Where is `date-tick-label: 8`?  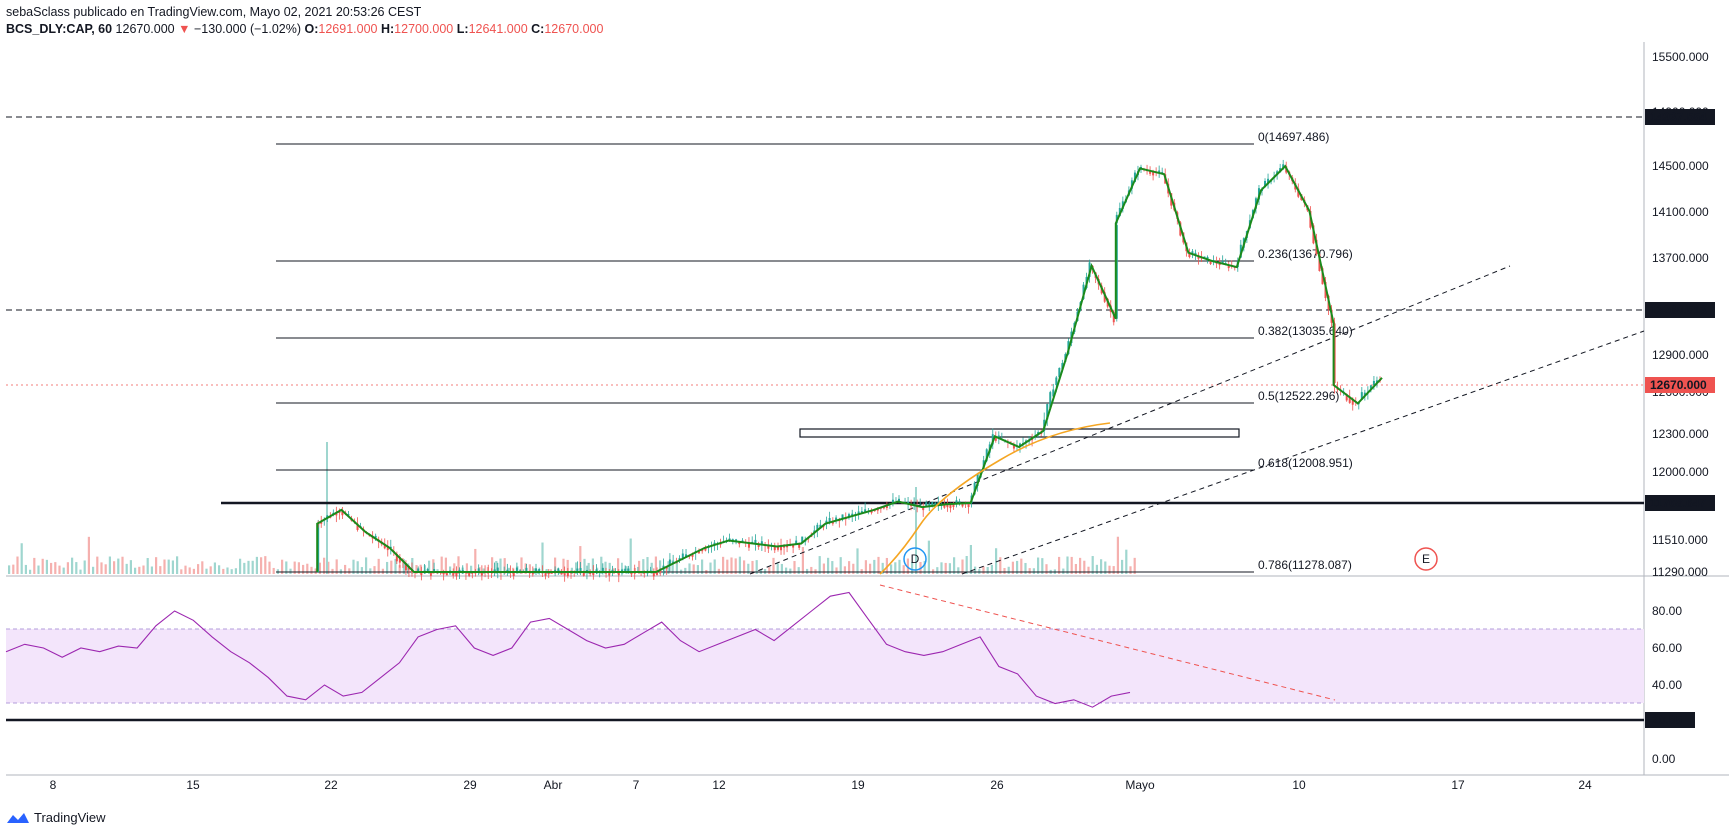 date-tick-label: 8 is located at coordinates (53, 785).